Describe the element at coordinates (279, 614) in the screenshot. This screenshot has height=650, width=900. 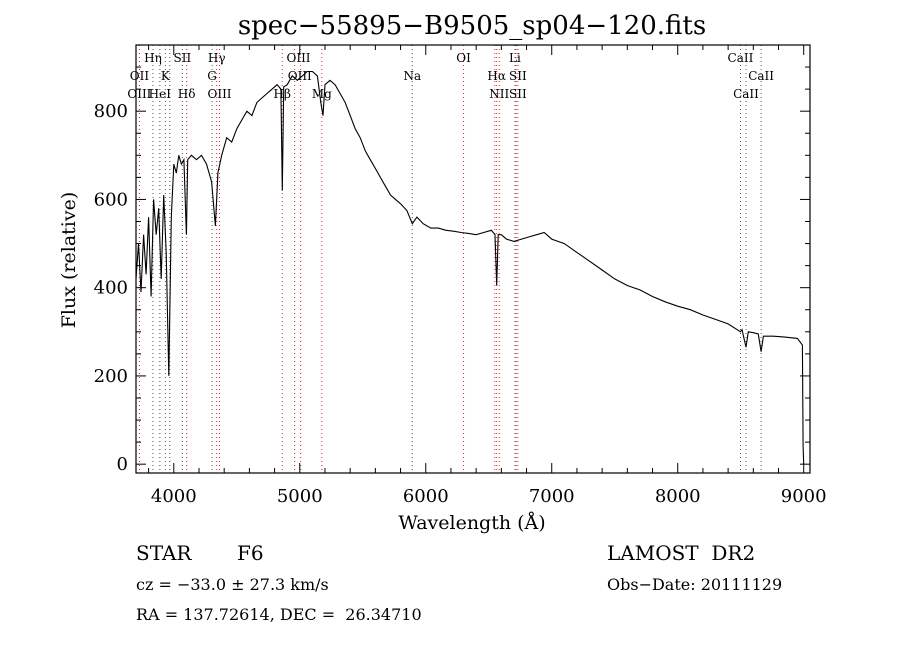
I see `ra-dec: RA = 137.72614, DEC = 26.34710` at that location.